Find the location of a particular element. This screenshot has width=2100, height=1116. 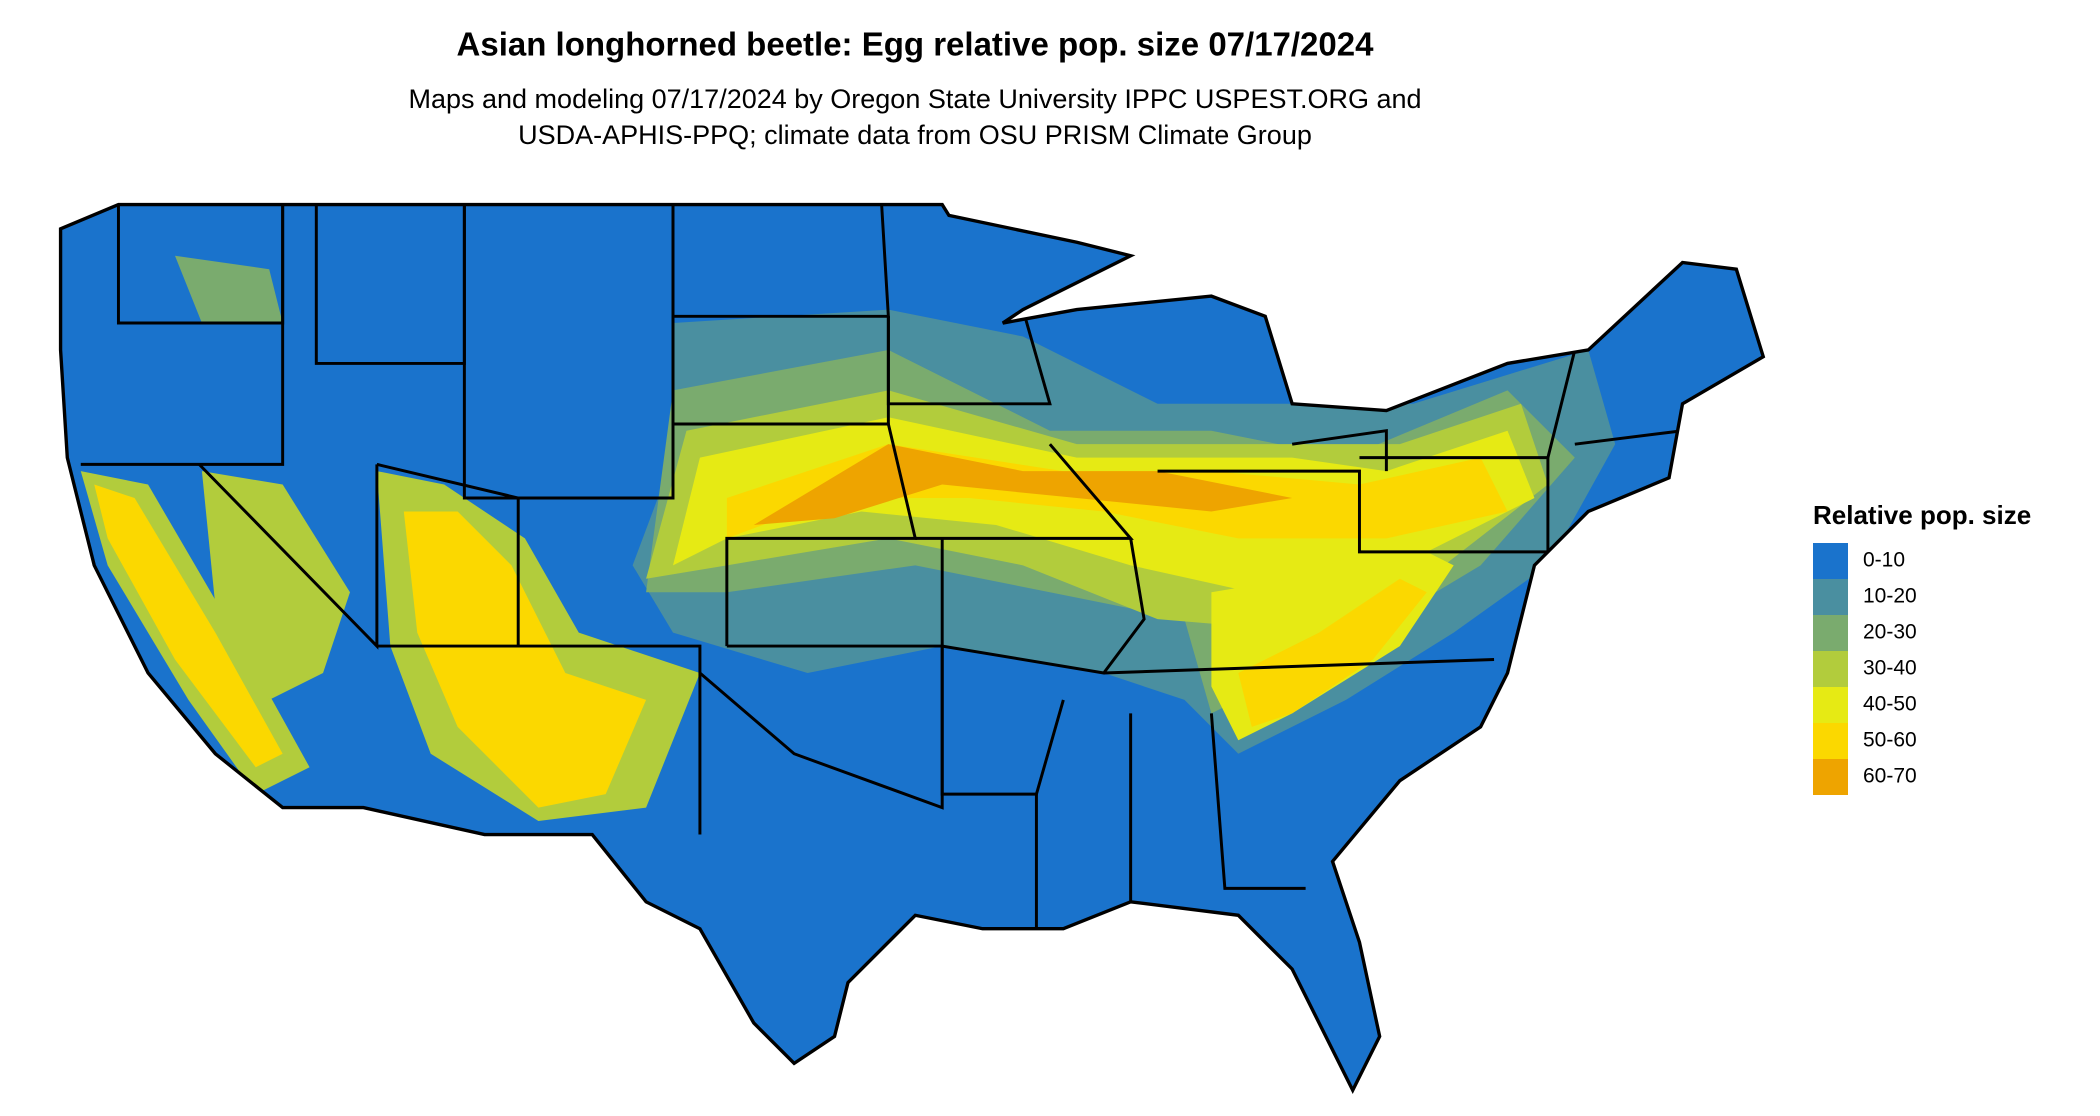

legend-label: 60-70 is located at coordinates (1890, 776).